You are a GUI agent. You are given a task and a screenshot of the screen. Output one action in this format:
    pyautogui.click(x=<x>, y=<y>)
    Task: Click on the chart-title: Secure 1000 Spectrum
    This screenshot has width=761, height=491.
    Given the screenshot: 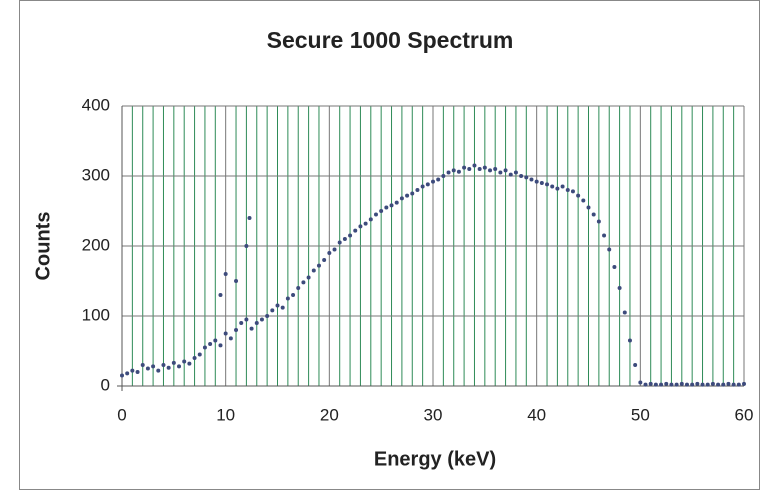 What is the action you would take?
    pyautogui.click(x=390, y=40)
    